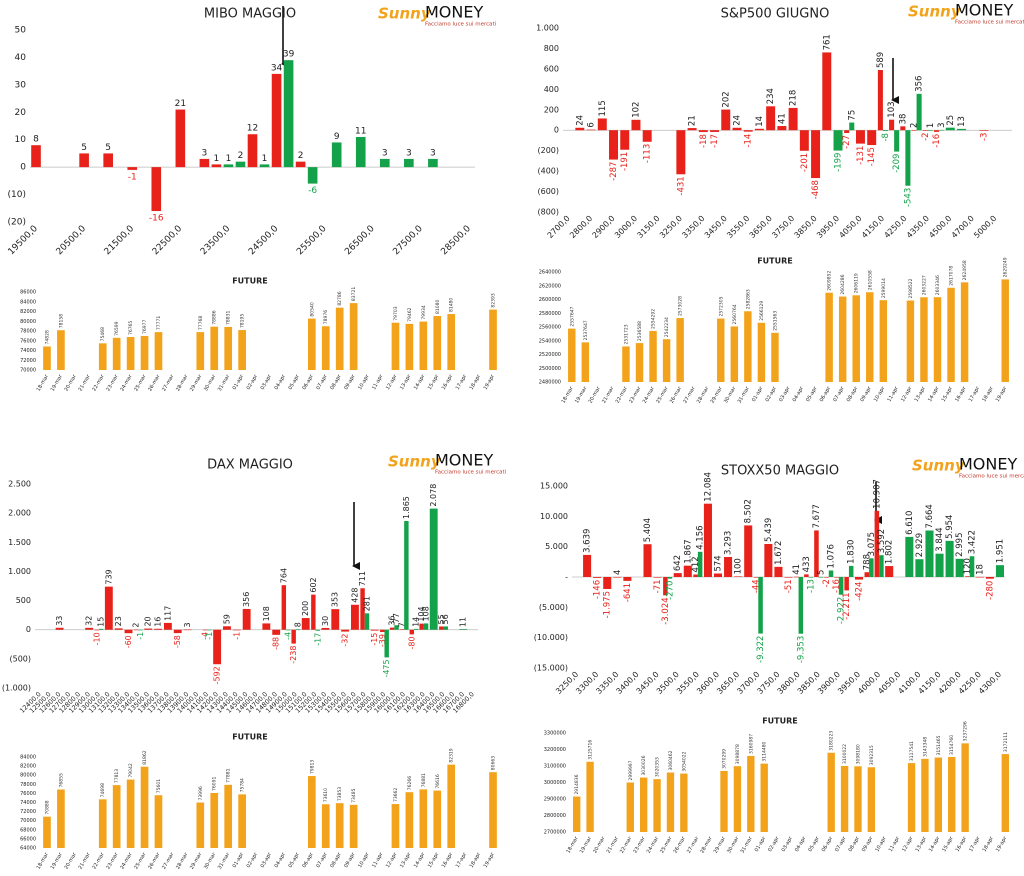 The width and height of the screenshot is (1024, 876). I want to click on value-label: 7.677, so click(817, 516).